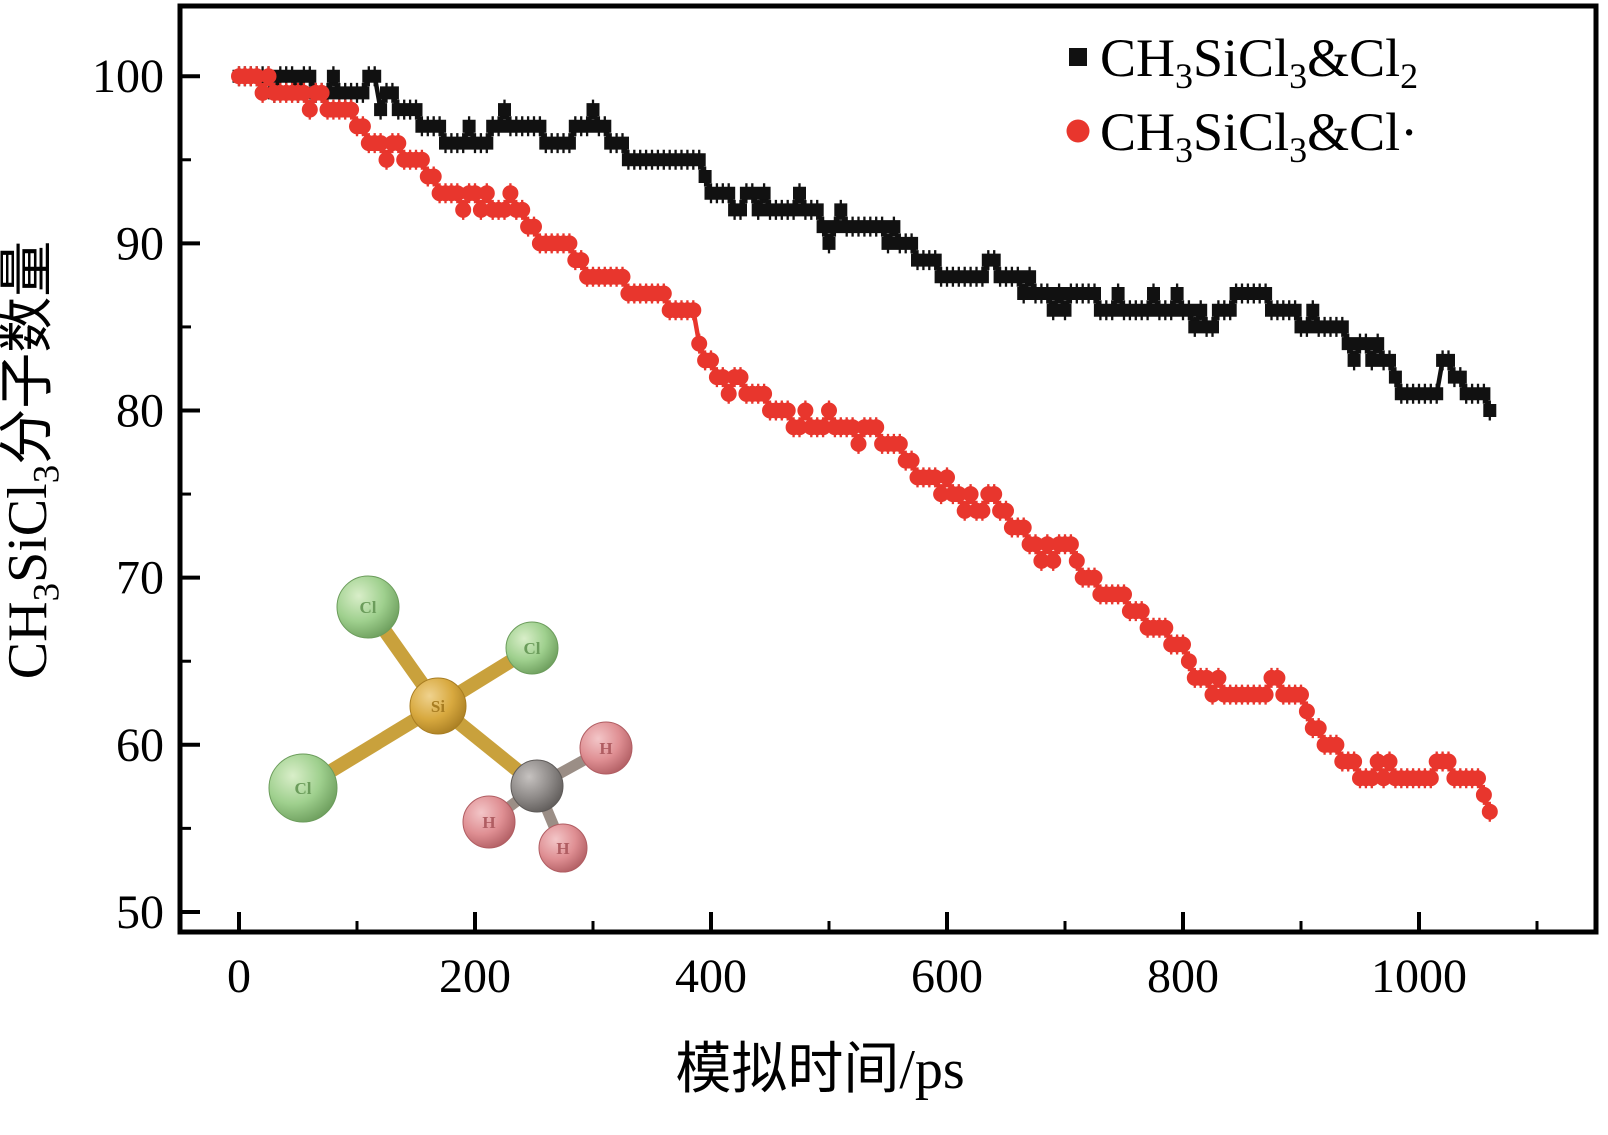 Image resolution: width=1608 pixels, height=1135 pixels. I want to click on legend-square-marker, so click(1078, 57).